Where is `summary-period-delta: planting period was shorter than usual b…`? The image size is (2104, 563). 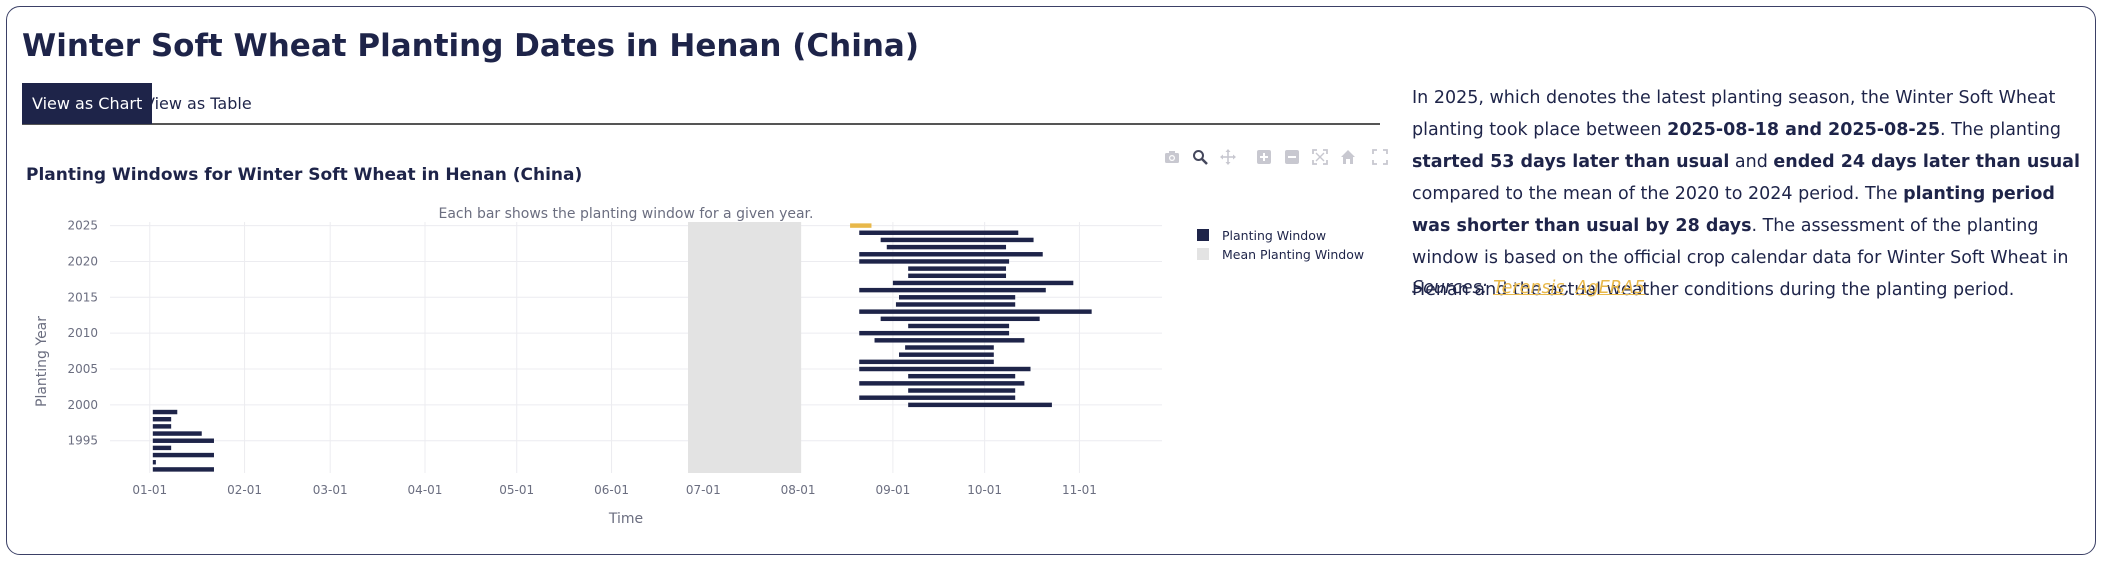
summary-period-delta: planting period was shorter than usual b… is located at coordinates (1733, 210).